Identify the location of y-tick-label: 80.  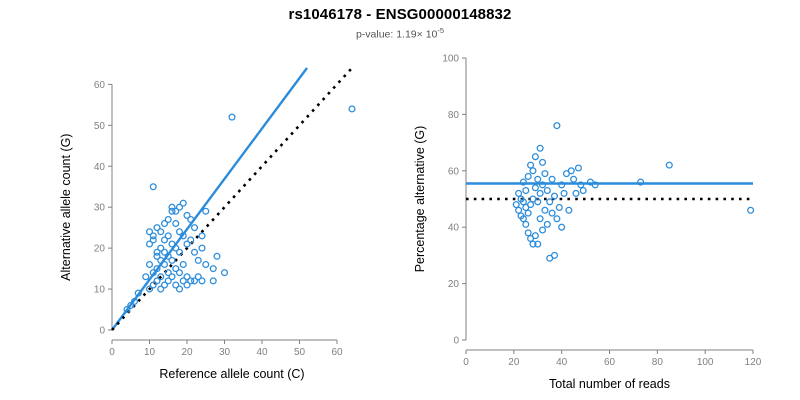
(454, 115).